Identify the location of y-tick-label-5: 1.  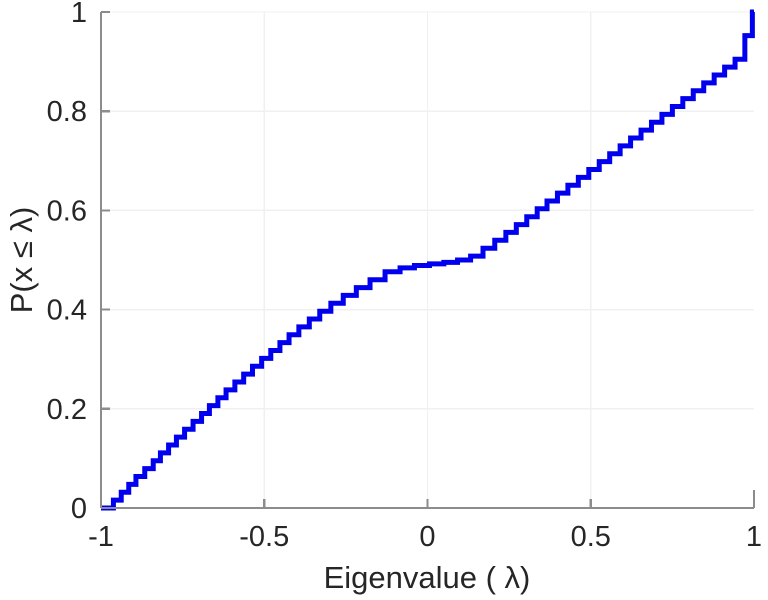
(79, 14).